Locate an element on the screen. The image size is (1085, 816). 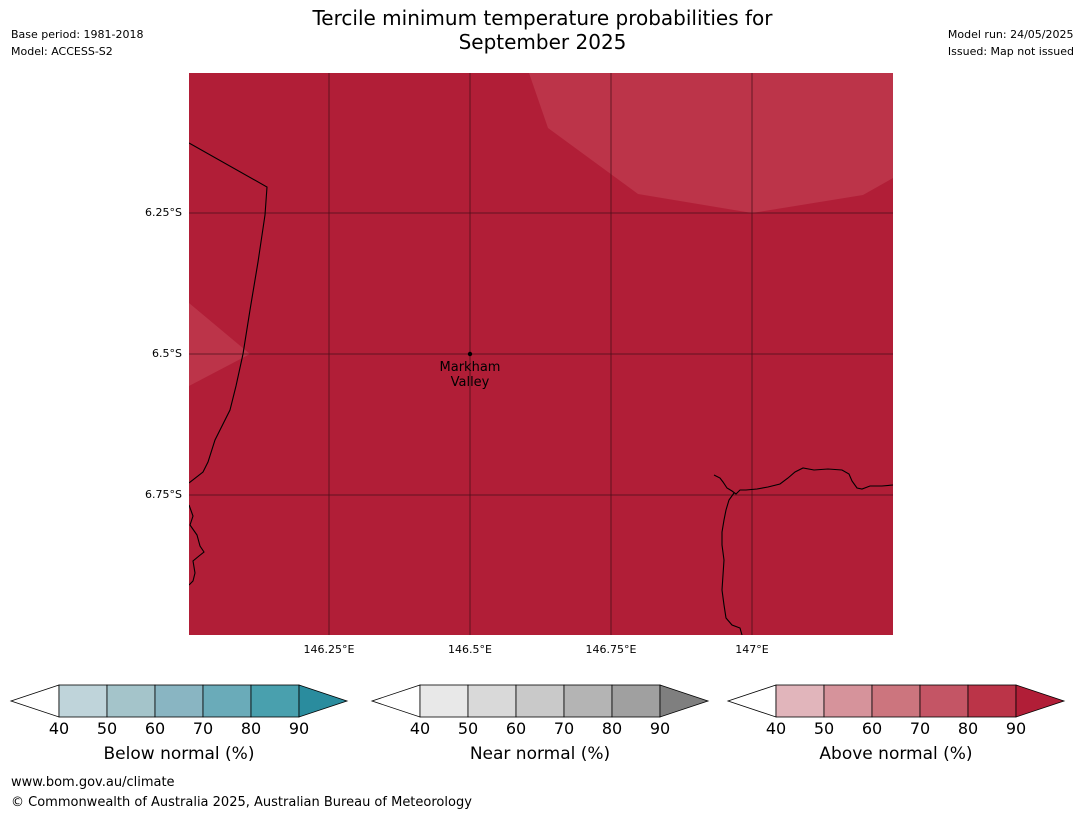
below-normal-legend-tick-label: 80 is located at coordinates (251, 728).